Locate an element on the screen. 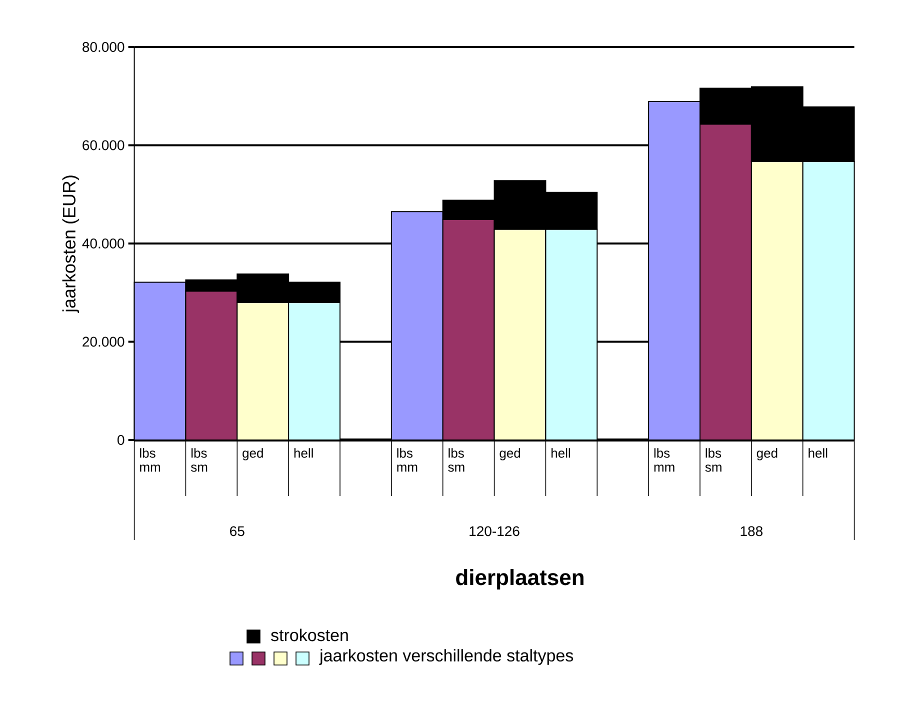 This screenshot has height=709, width=913. y-tick-label: 40.000 is located at coordinates (103, 243).